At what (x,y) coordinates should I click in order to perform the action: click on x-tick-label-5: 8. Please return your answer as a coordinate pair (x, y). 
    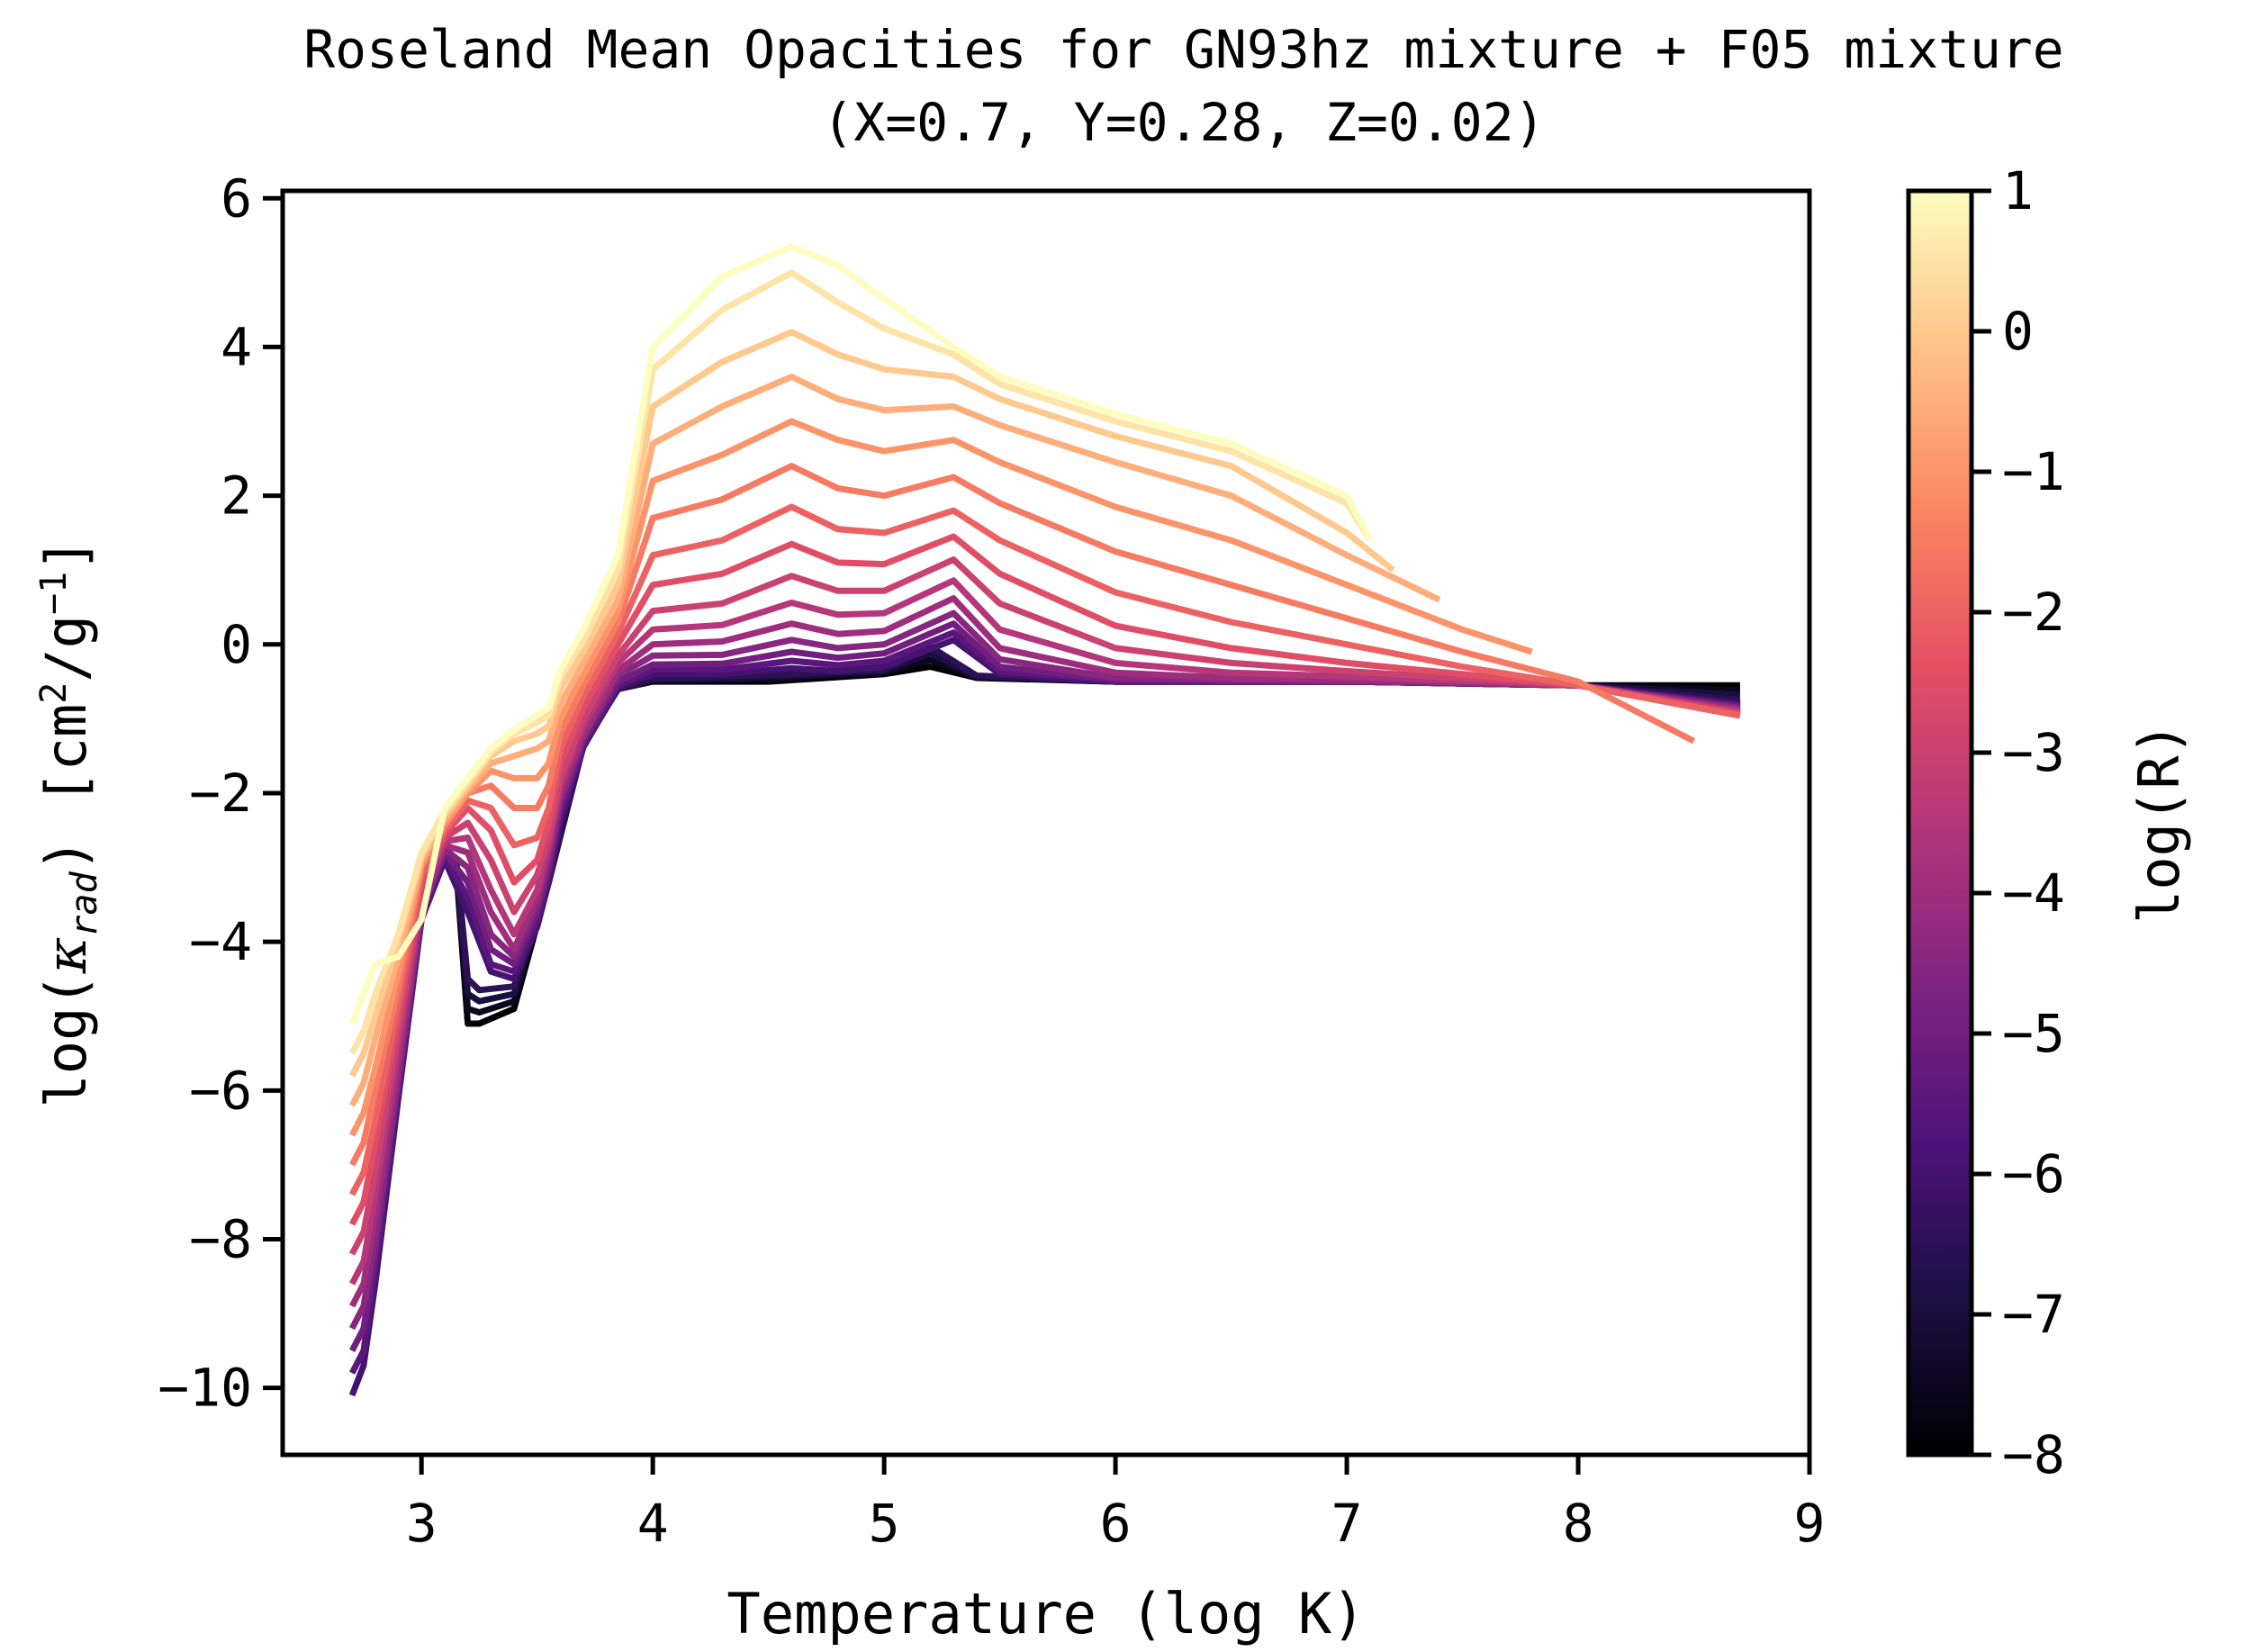
    Looking at the image, I should click on (1578, 1523).